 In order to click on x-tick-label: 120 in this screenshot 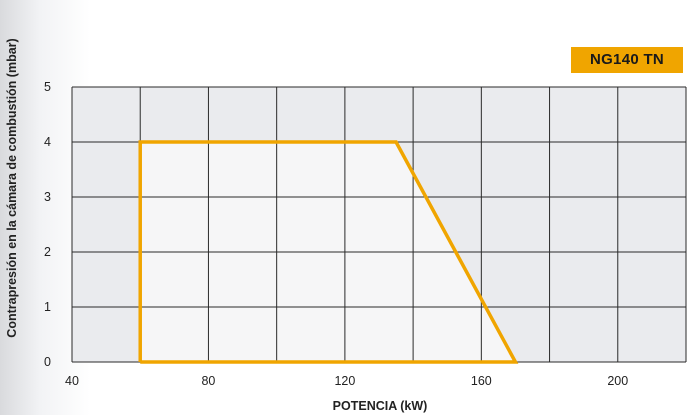, I will do `click(344, 381)`.